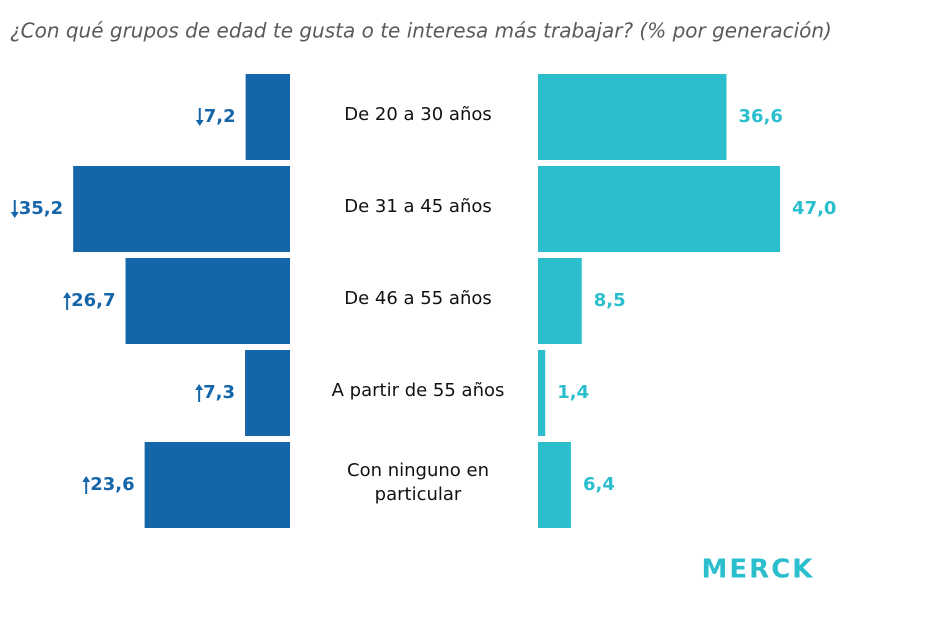 The width and height of the screenshot is (928, 621). I want to click on value-label: 7,2, so click(220, 116).